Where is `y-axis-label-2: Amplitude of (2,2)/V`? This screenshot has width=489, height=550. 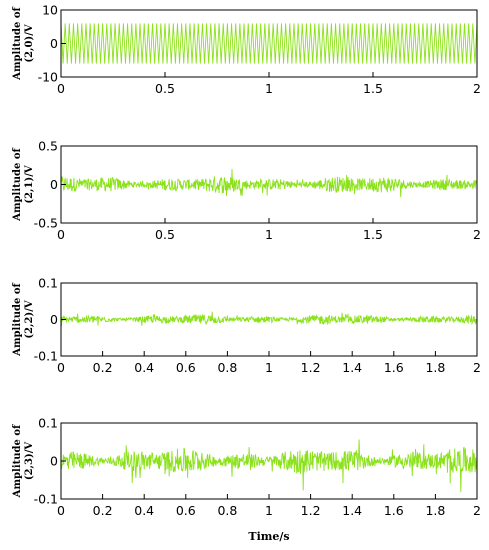 y-axis-label-2: Amplitude of (2,2)/V is located at coordinates (23, 319).